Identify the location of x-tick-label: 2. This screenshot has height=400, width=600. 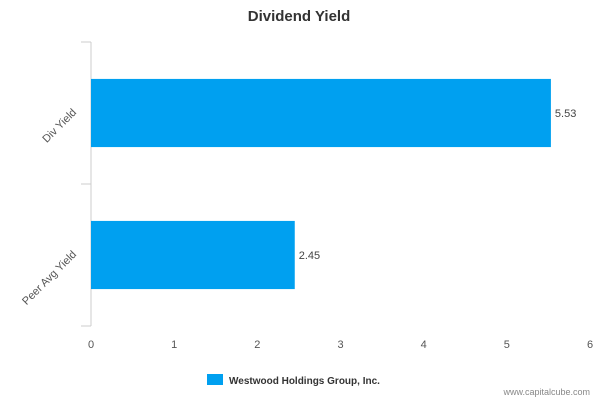
(257, 345).